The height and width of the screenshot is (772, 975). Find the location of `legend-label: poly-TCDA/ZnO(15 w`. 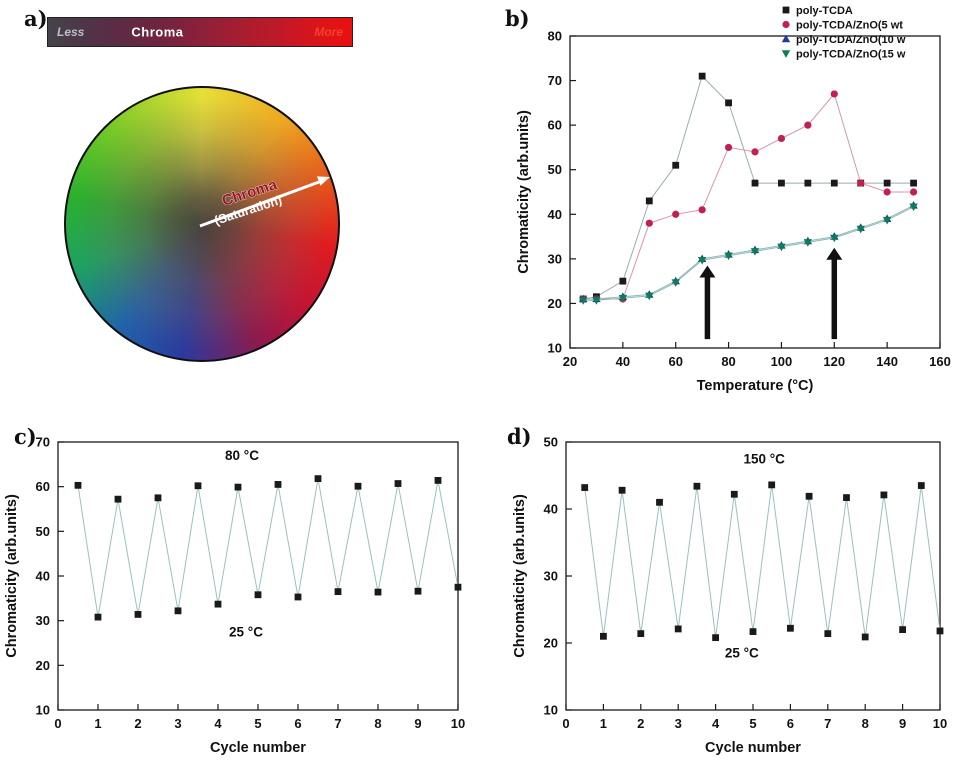

legend-label: poly-TCDA/ZnO(15 w is located at coordinates (851, 54).